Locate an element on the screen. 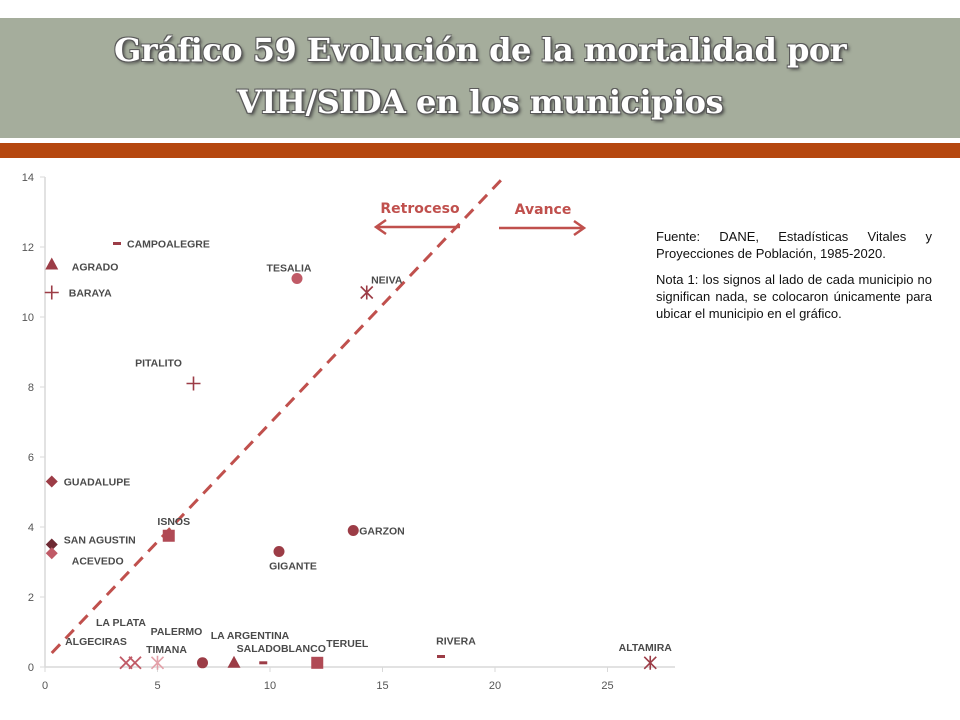 This screenshot has width=960, height=720. point-timana is located at coordinates (157, 662).